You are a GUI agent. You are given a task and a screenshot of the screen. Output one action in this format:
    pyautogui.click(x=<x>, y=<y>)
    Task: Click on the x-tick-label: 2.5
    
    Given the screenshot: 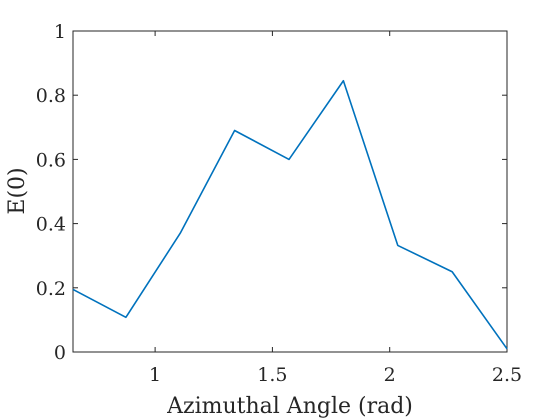 What is the action you would take?
    pyautogui.click(x=507, y=375)
    